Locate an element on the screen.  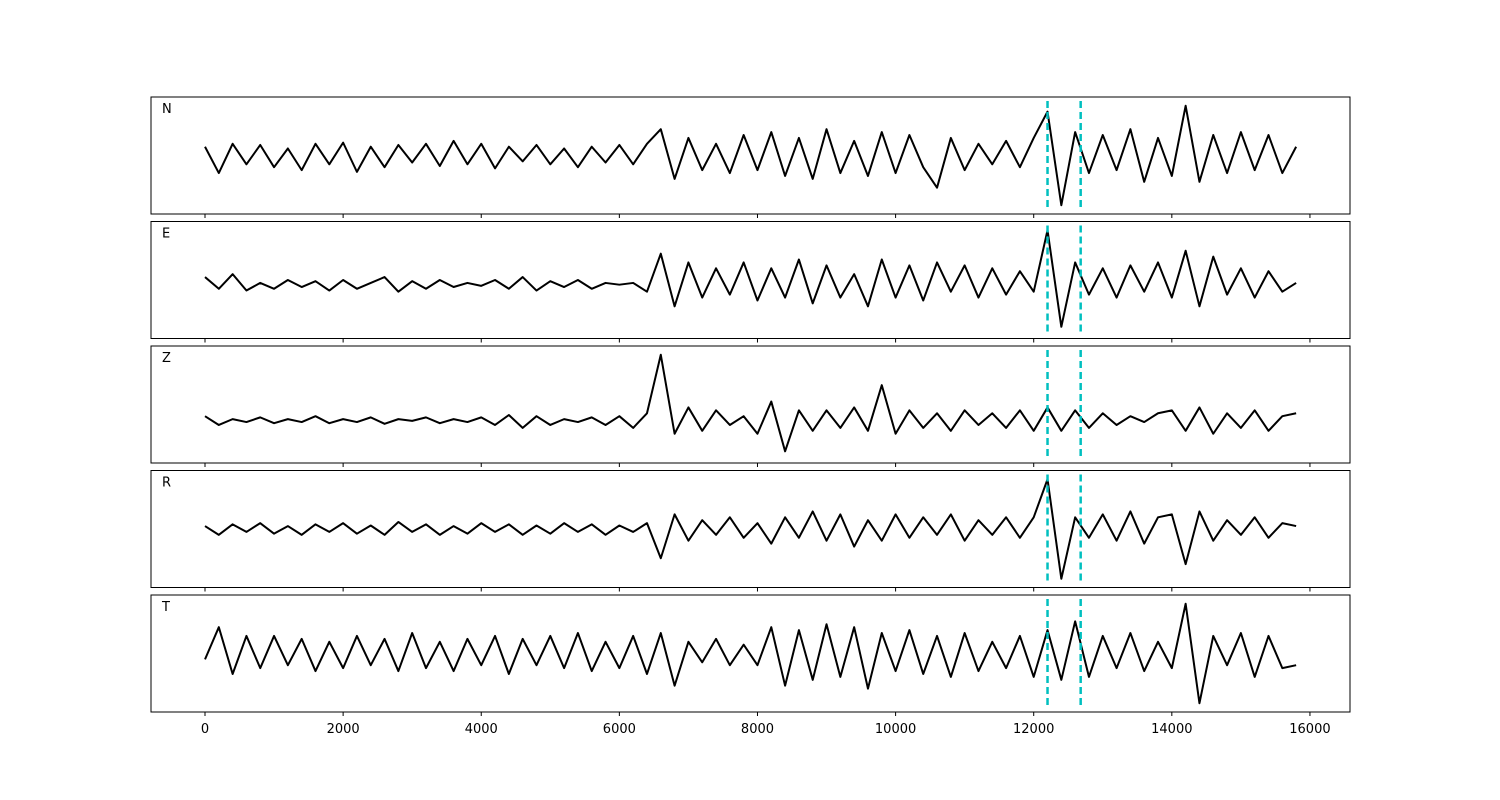
x-tick-label: 10000 is located at coordinates (895, 729).